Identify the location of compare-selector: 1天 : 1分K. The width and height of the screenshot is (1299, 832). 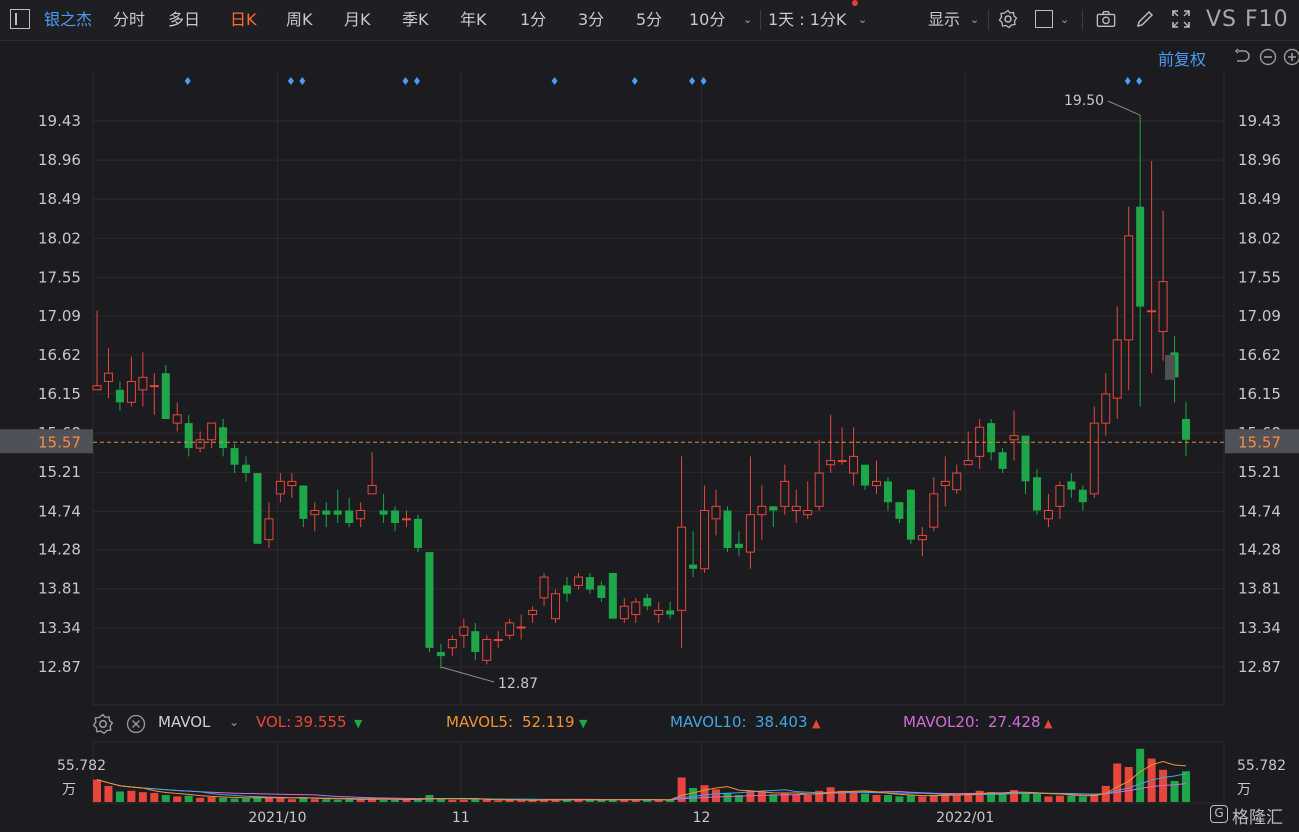
(807, 19).